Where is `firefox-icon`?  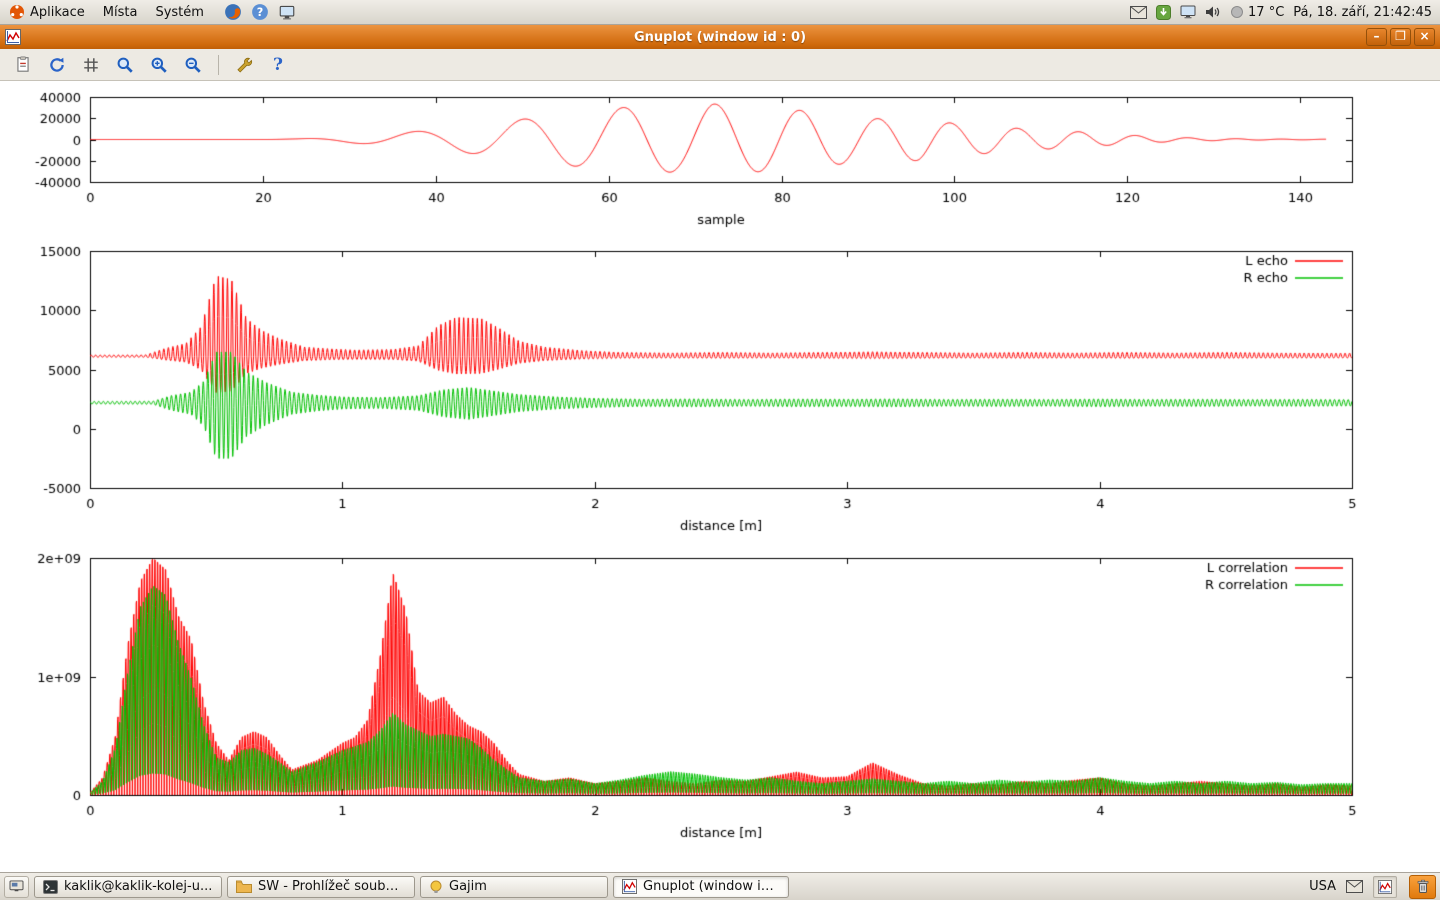
firefox-icon is located at coordinates (233, 12).